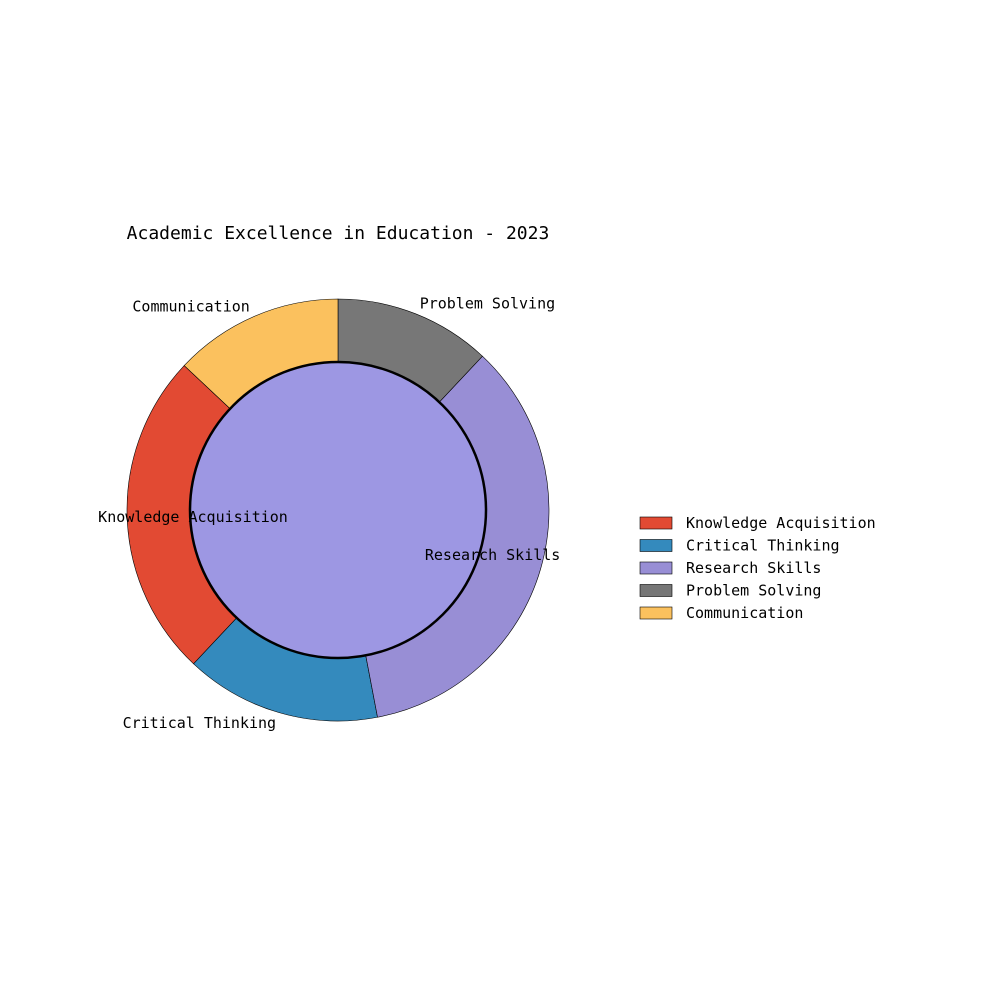 The height and width of the screenshot is (1000, 1000). I want to click on legend-label: Communication, so click(744, 613).